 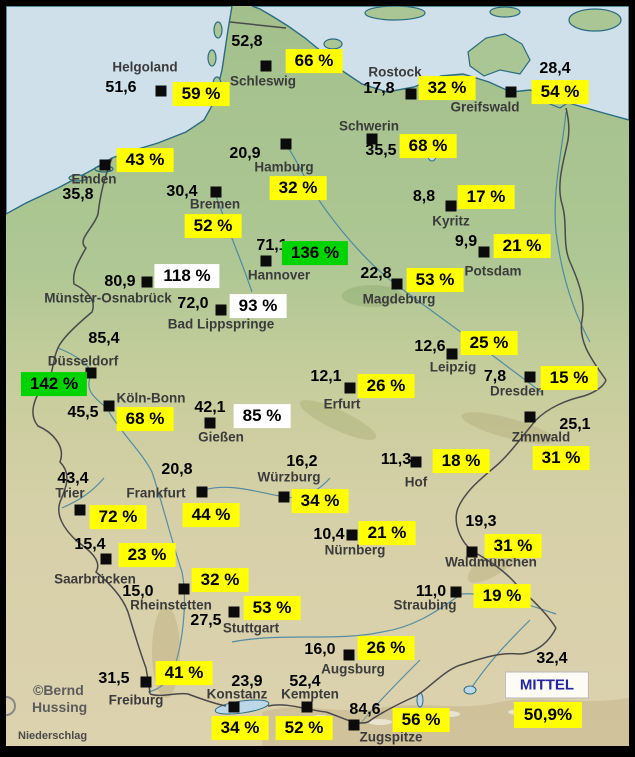 What do you see at coordinates (395, 72) in the screenshot?
I see `station-name: Rostock` at bounding box center [395, 72].